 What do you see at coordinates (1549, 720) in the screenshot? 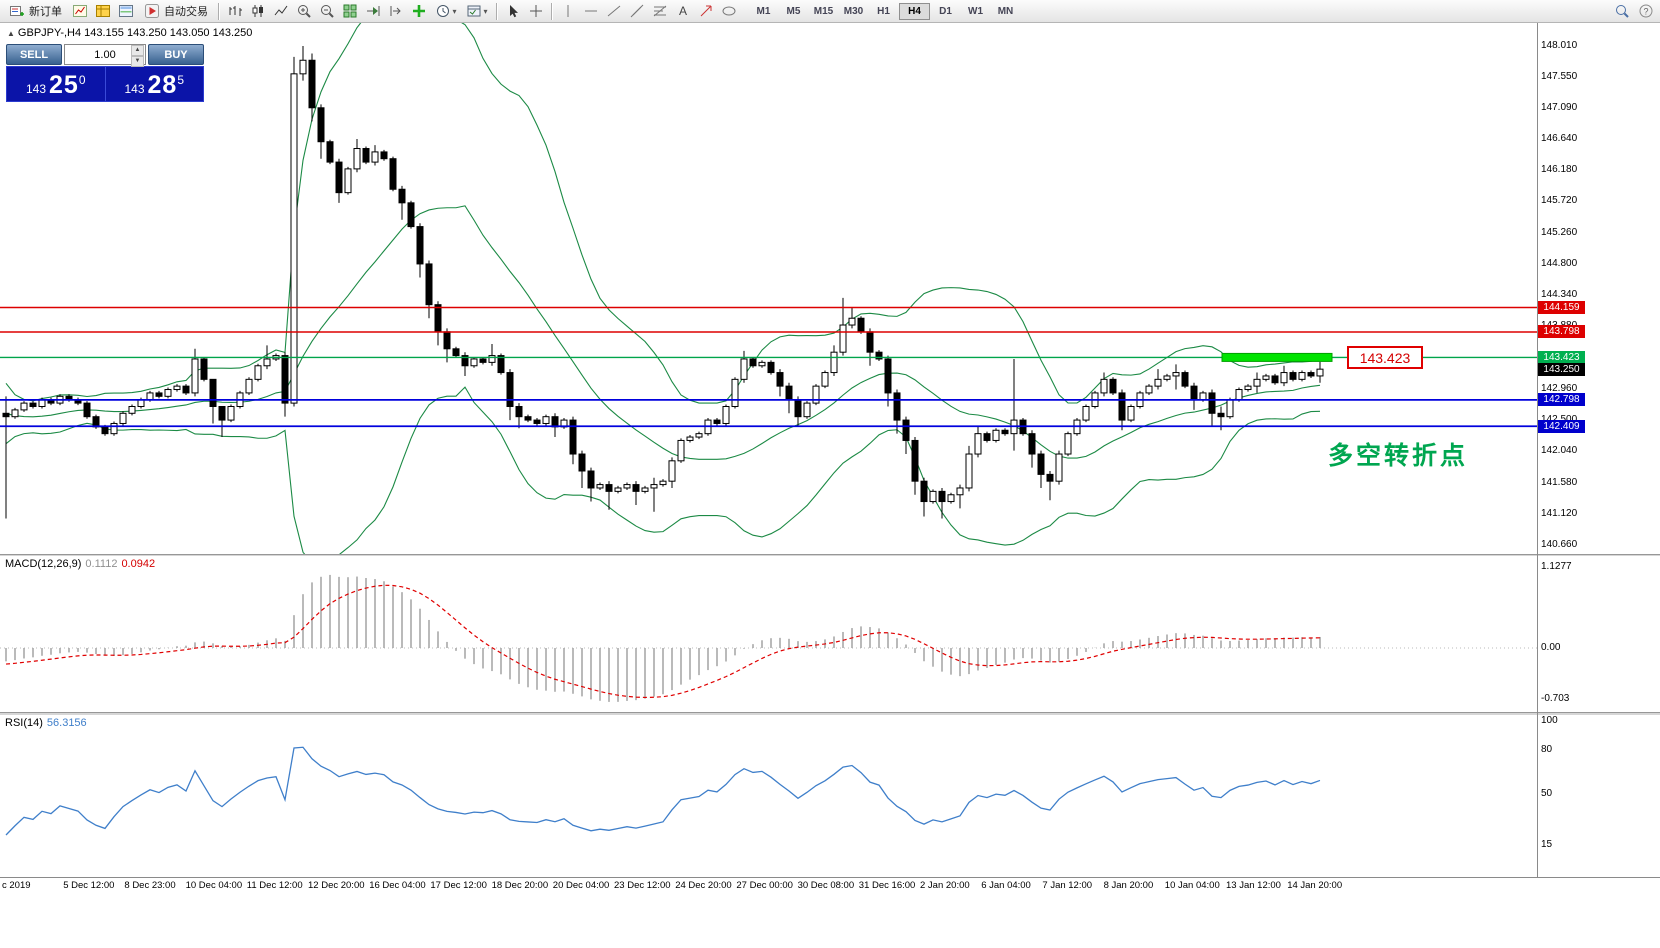
I see `rsi-axis-label: 100` at bounding box center [1549, 720].